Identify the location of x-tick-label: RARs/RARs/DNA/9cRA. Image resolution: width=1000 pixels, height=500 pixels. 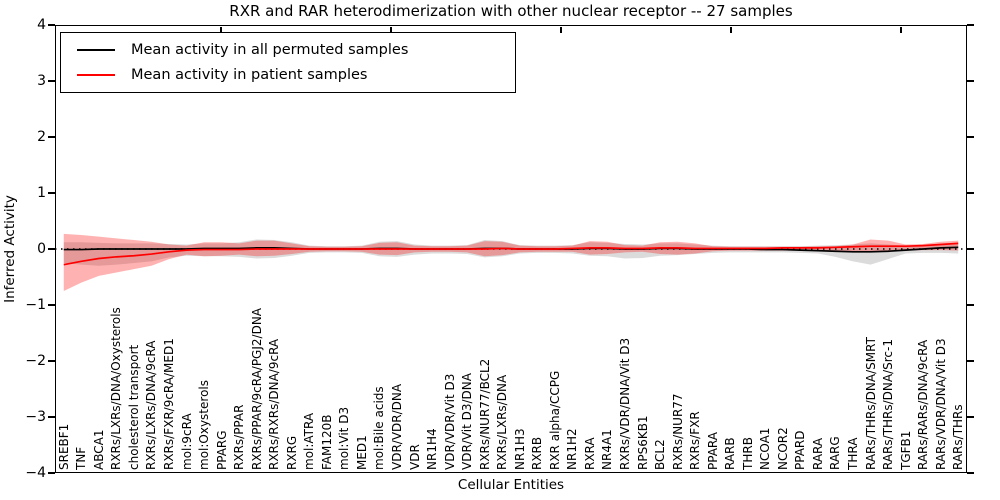
(923, 404).